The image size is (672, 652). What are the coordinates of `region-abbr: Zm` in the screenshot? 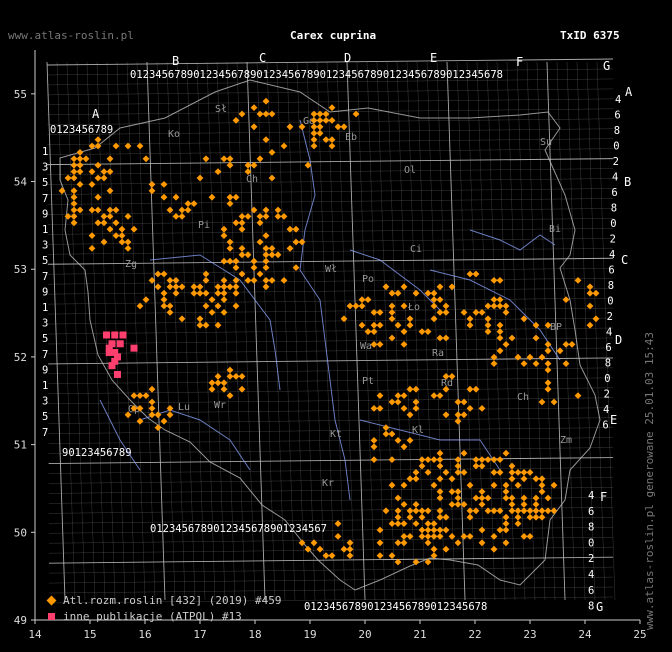 It's located at (566, 440).